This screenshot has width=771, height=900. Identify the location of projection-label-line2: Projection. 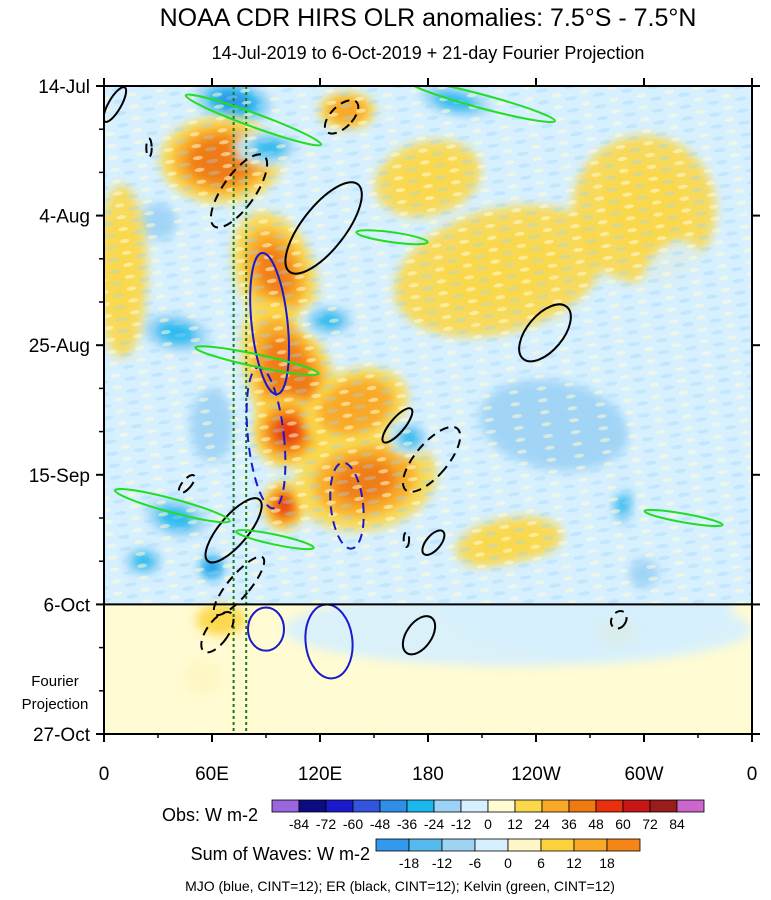
(55, 704).